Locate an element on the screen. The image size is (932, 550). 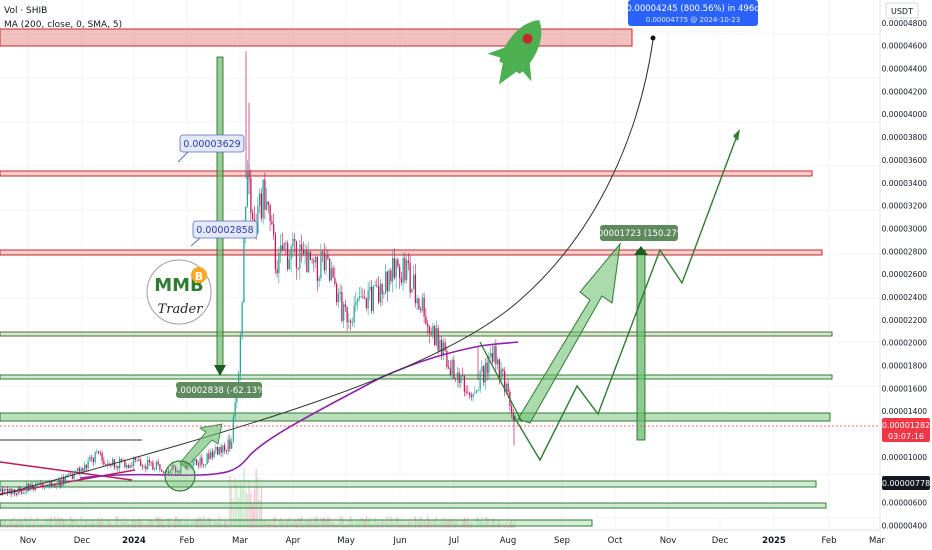
svg-text: 0.00004775 @ 2024-10-23 is located at coordinates (693, 20).